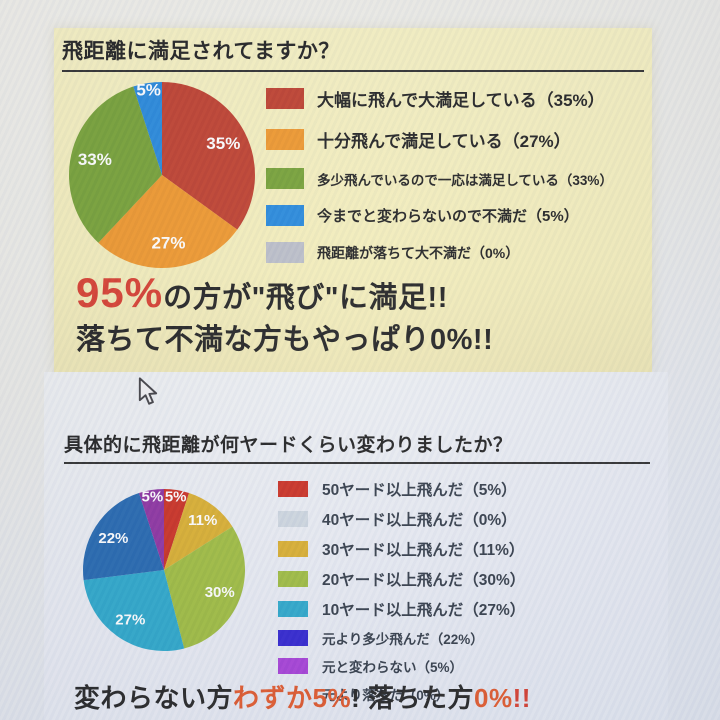 The height and width of the screenshot is (720, 720). I want to click on legend-item: 今までと変わらないので不満だ（5%）, so click(456, 215).